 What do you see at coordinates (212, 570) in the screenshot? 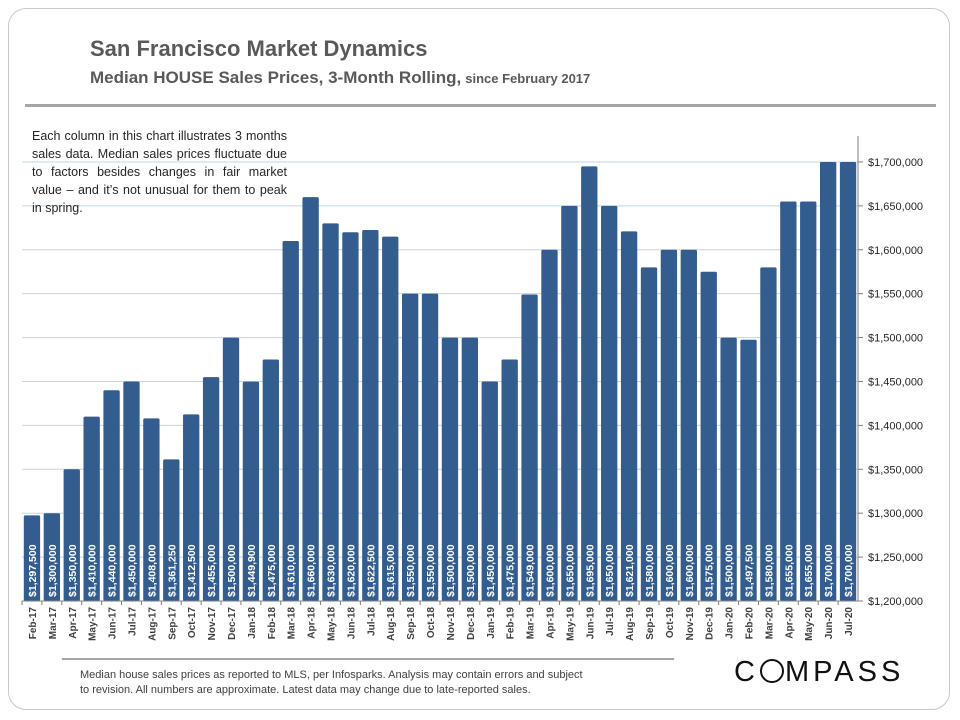
I see `data-label: $1,455,000` at bounding box center [212, 570].